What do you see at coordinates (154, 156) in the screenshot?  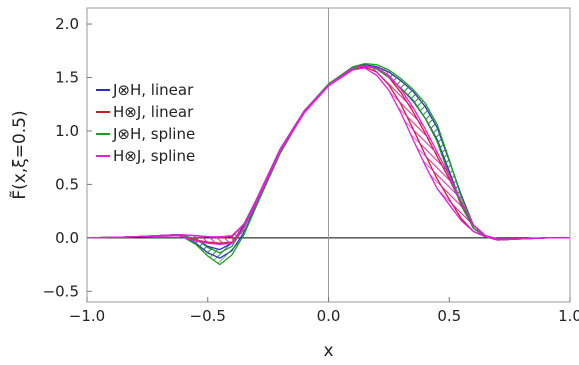 I see `legend-label-4: H⊗J, spline` at bounding box center [154, 156].